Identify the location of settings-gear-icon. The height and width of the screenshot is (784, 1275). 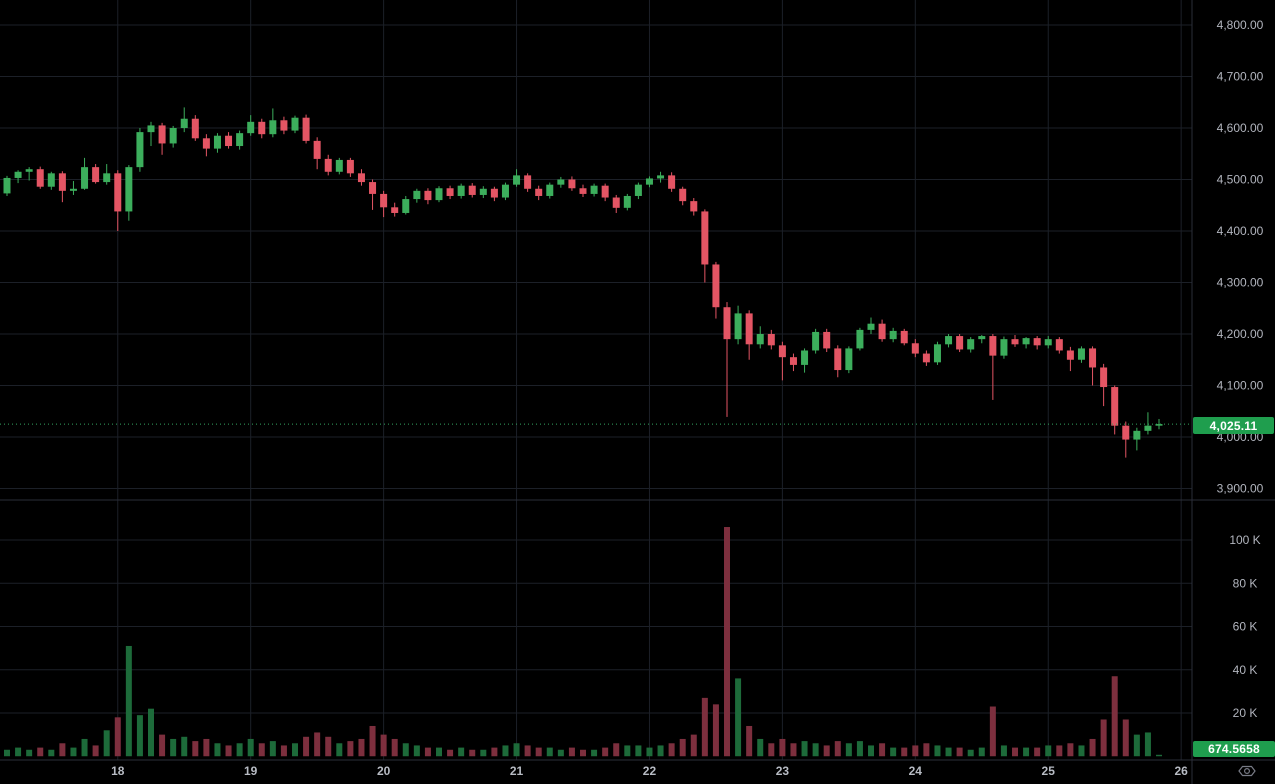
(1247, 771).